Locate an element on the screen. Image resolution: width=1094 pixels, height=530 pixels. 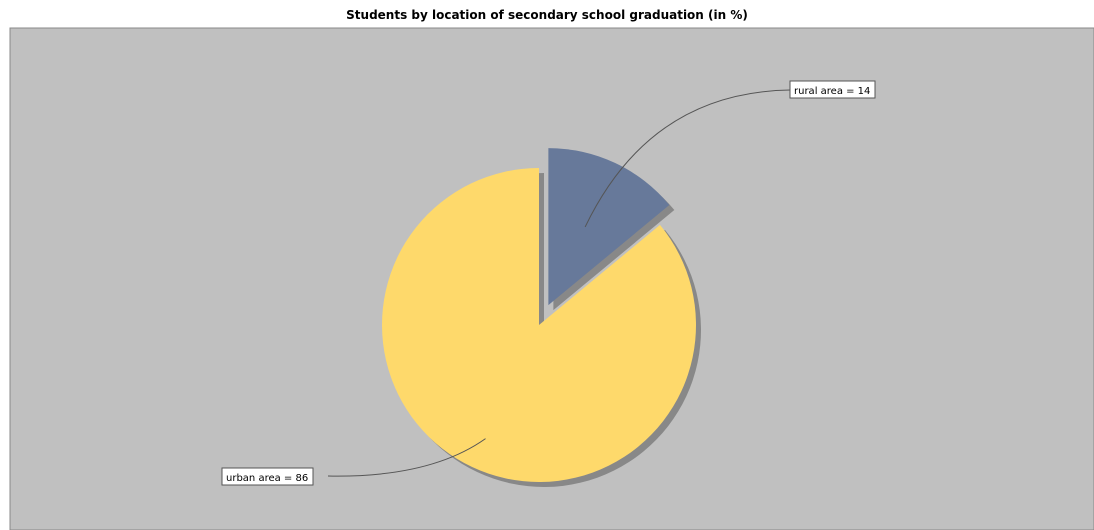
svg-text: urban area = 86 is located at coordinates (267, 478).